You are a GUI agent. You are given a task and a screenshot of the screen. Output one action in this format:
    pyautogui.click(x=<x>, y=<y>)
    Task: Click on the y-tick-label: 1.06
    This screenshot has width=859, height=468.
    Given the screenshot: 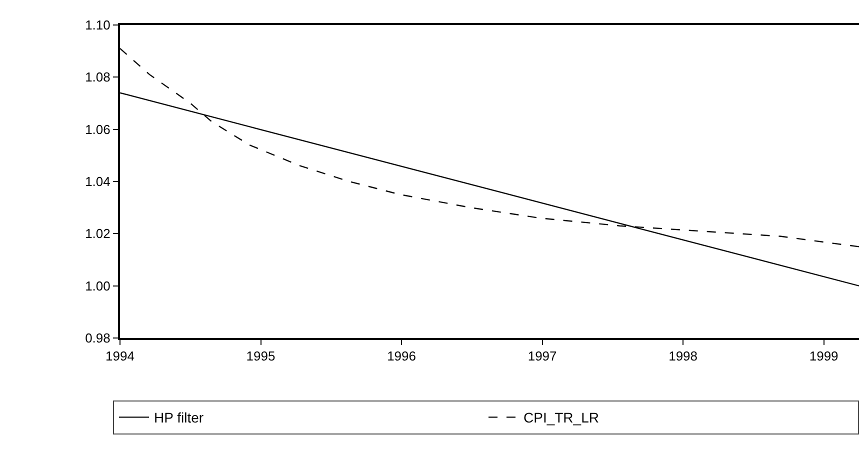 What is the action you would take?
    pyautogui.click(x=97, y=129)
    